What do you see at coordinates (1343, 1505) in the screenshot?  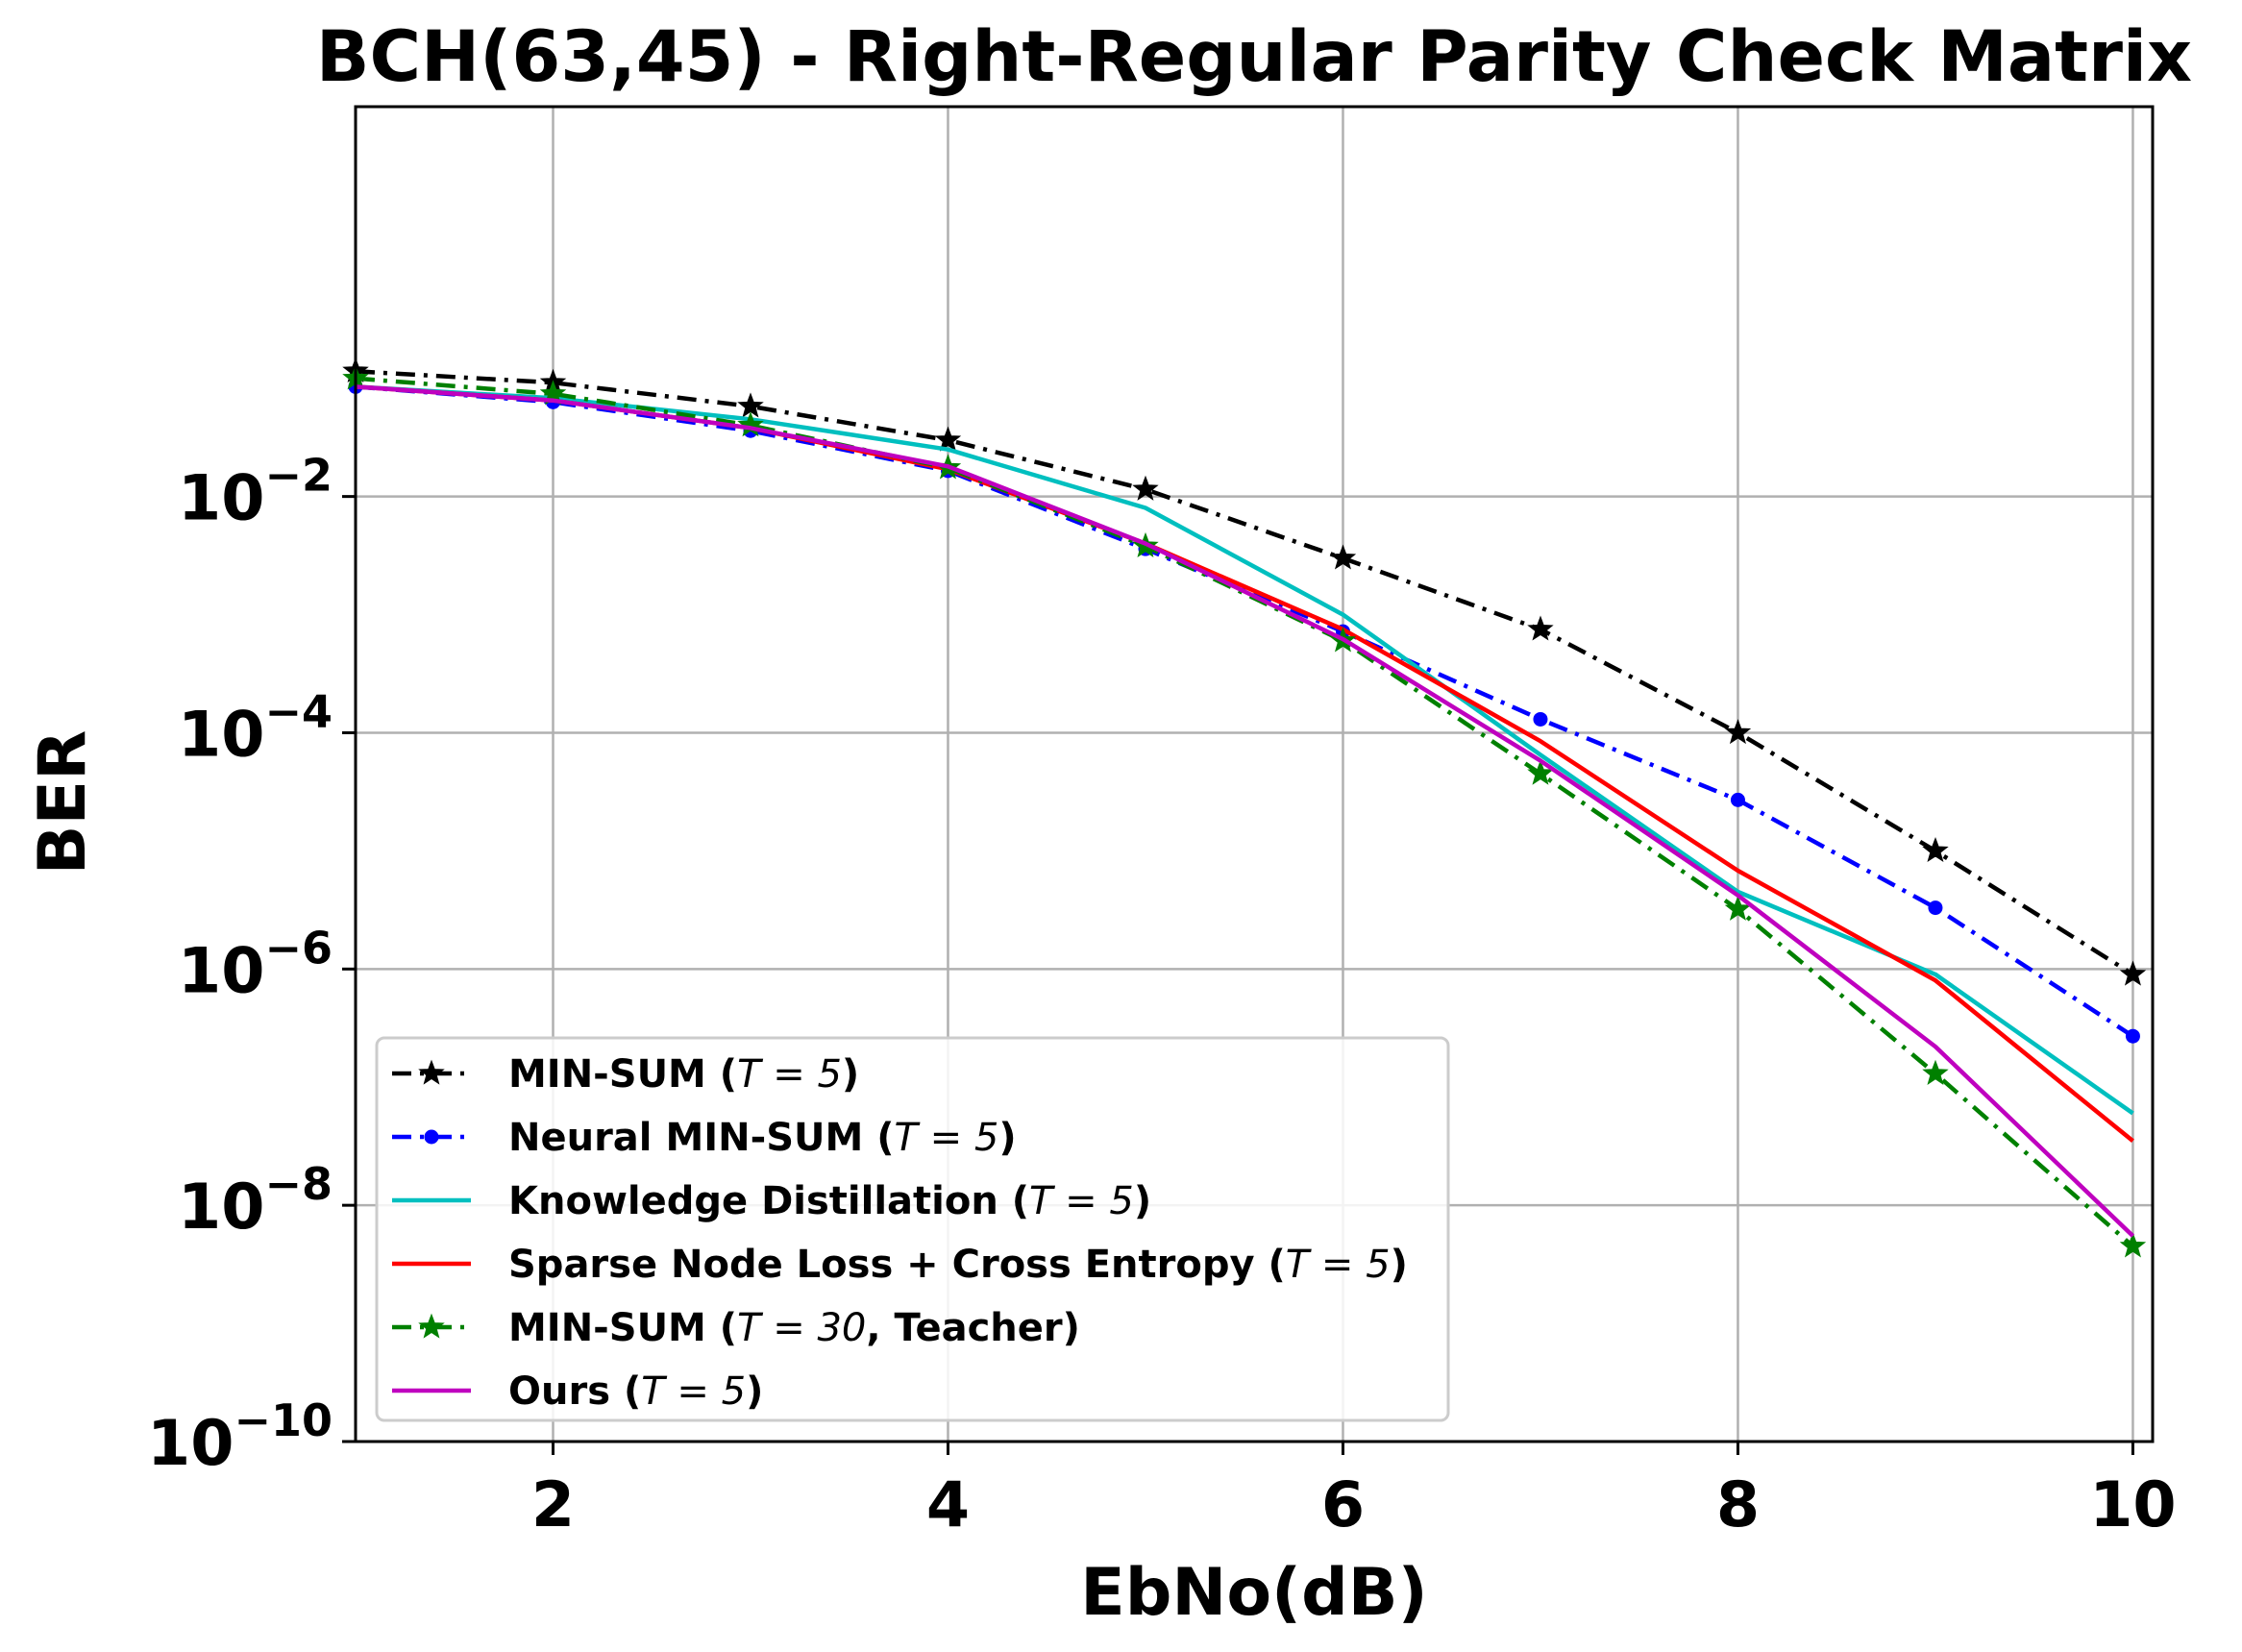 I see `x-tick-label: 6` at bounding box center [1343, 1505].